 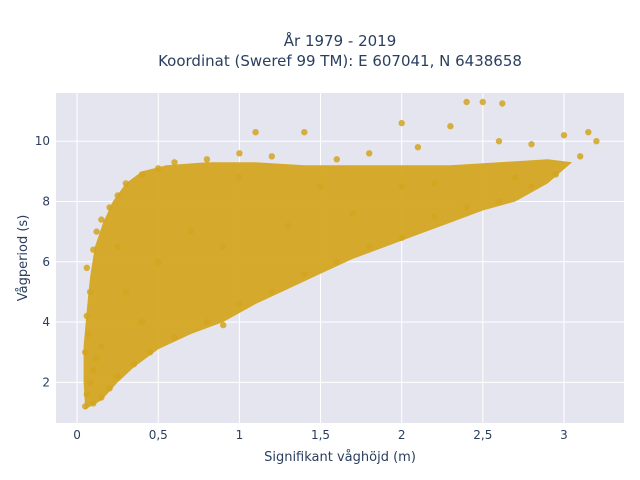 What do you see at coordinates (240, 435) in the screenshot?
I see `x-tick-label: 1` at bounding box center [240, 435].